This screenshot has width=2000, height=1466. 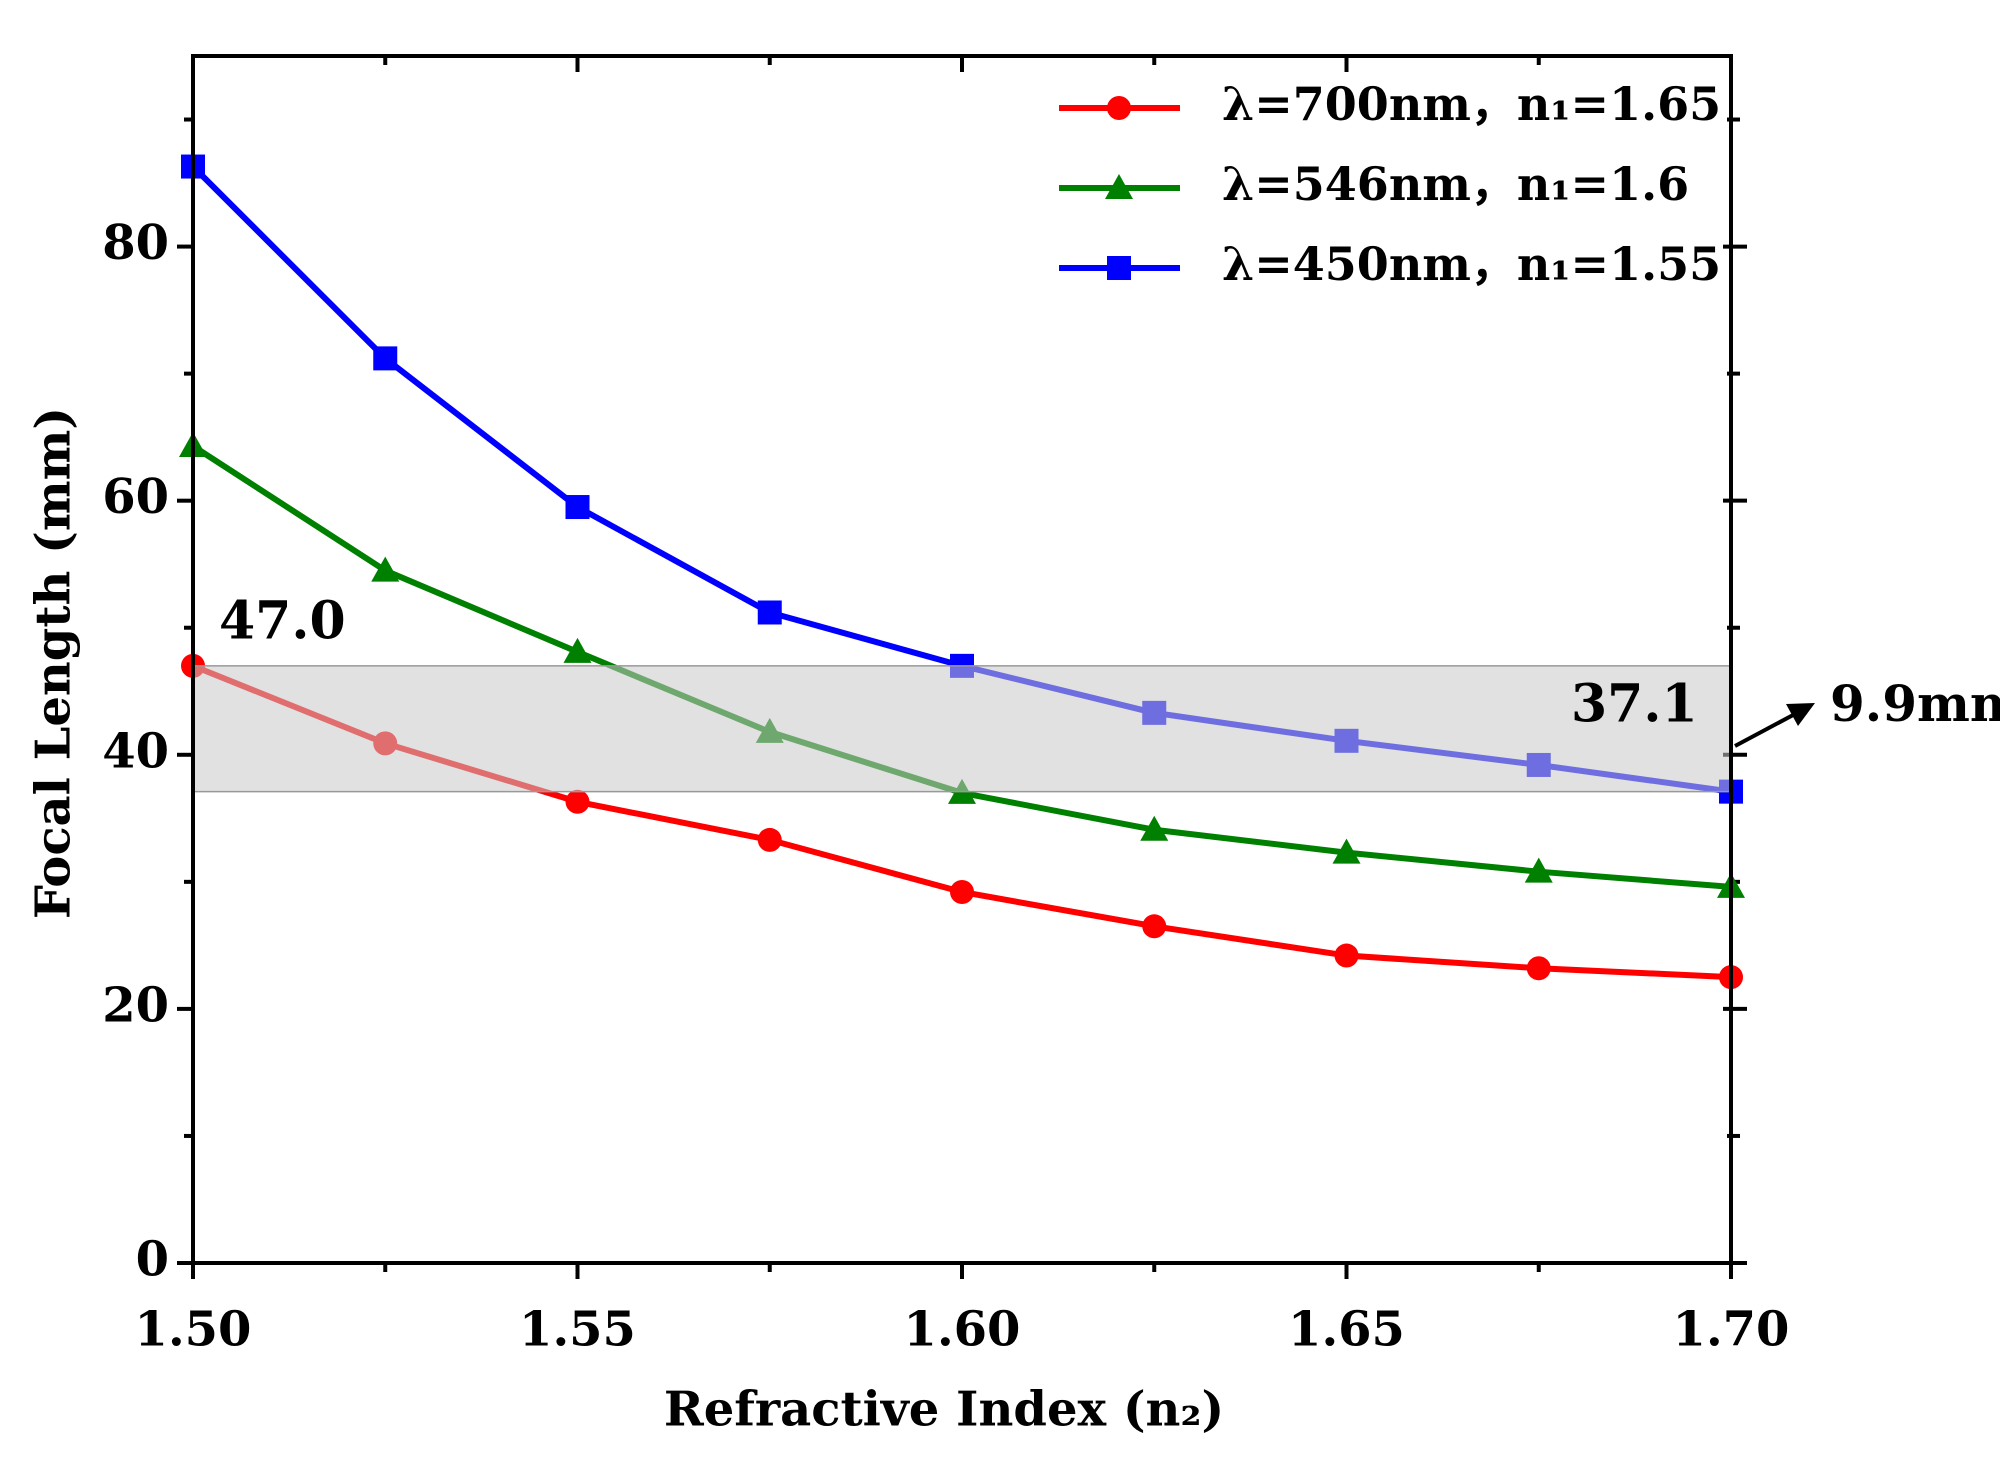 What do you see at coordinates (962, 729) in the screenshot?
I see `band` at bounding box center [962, 729].